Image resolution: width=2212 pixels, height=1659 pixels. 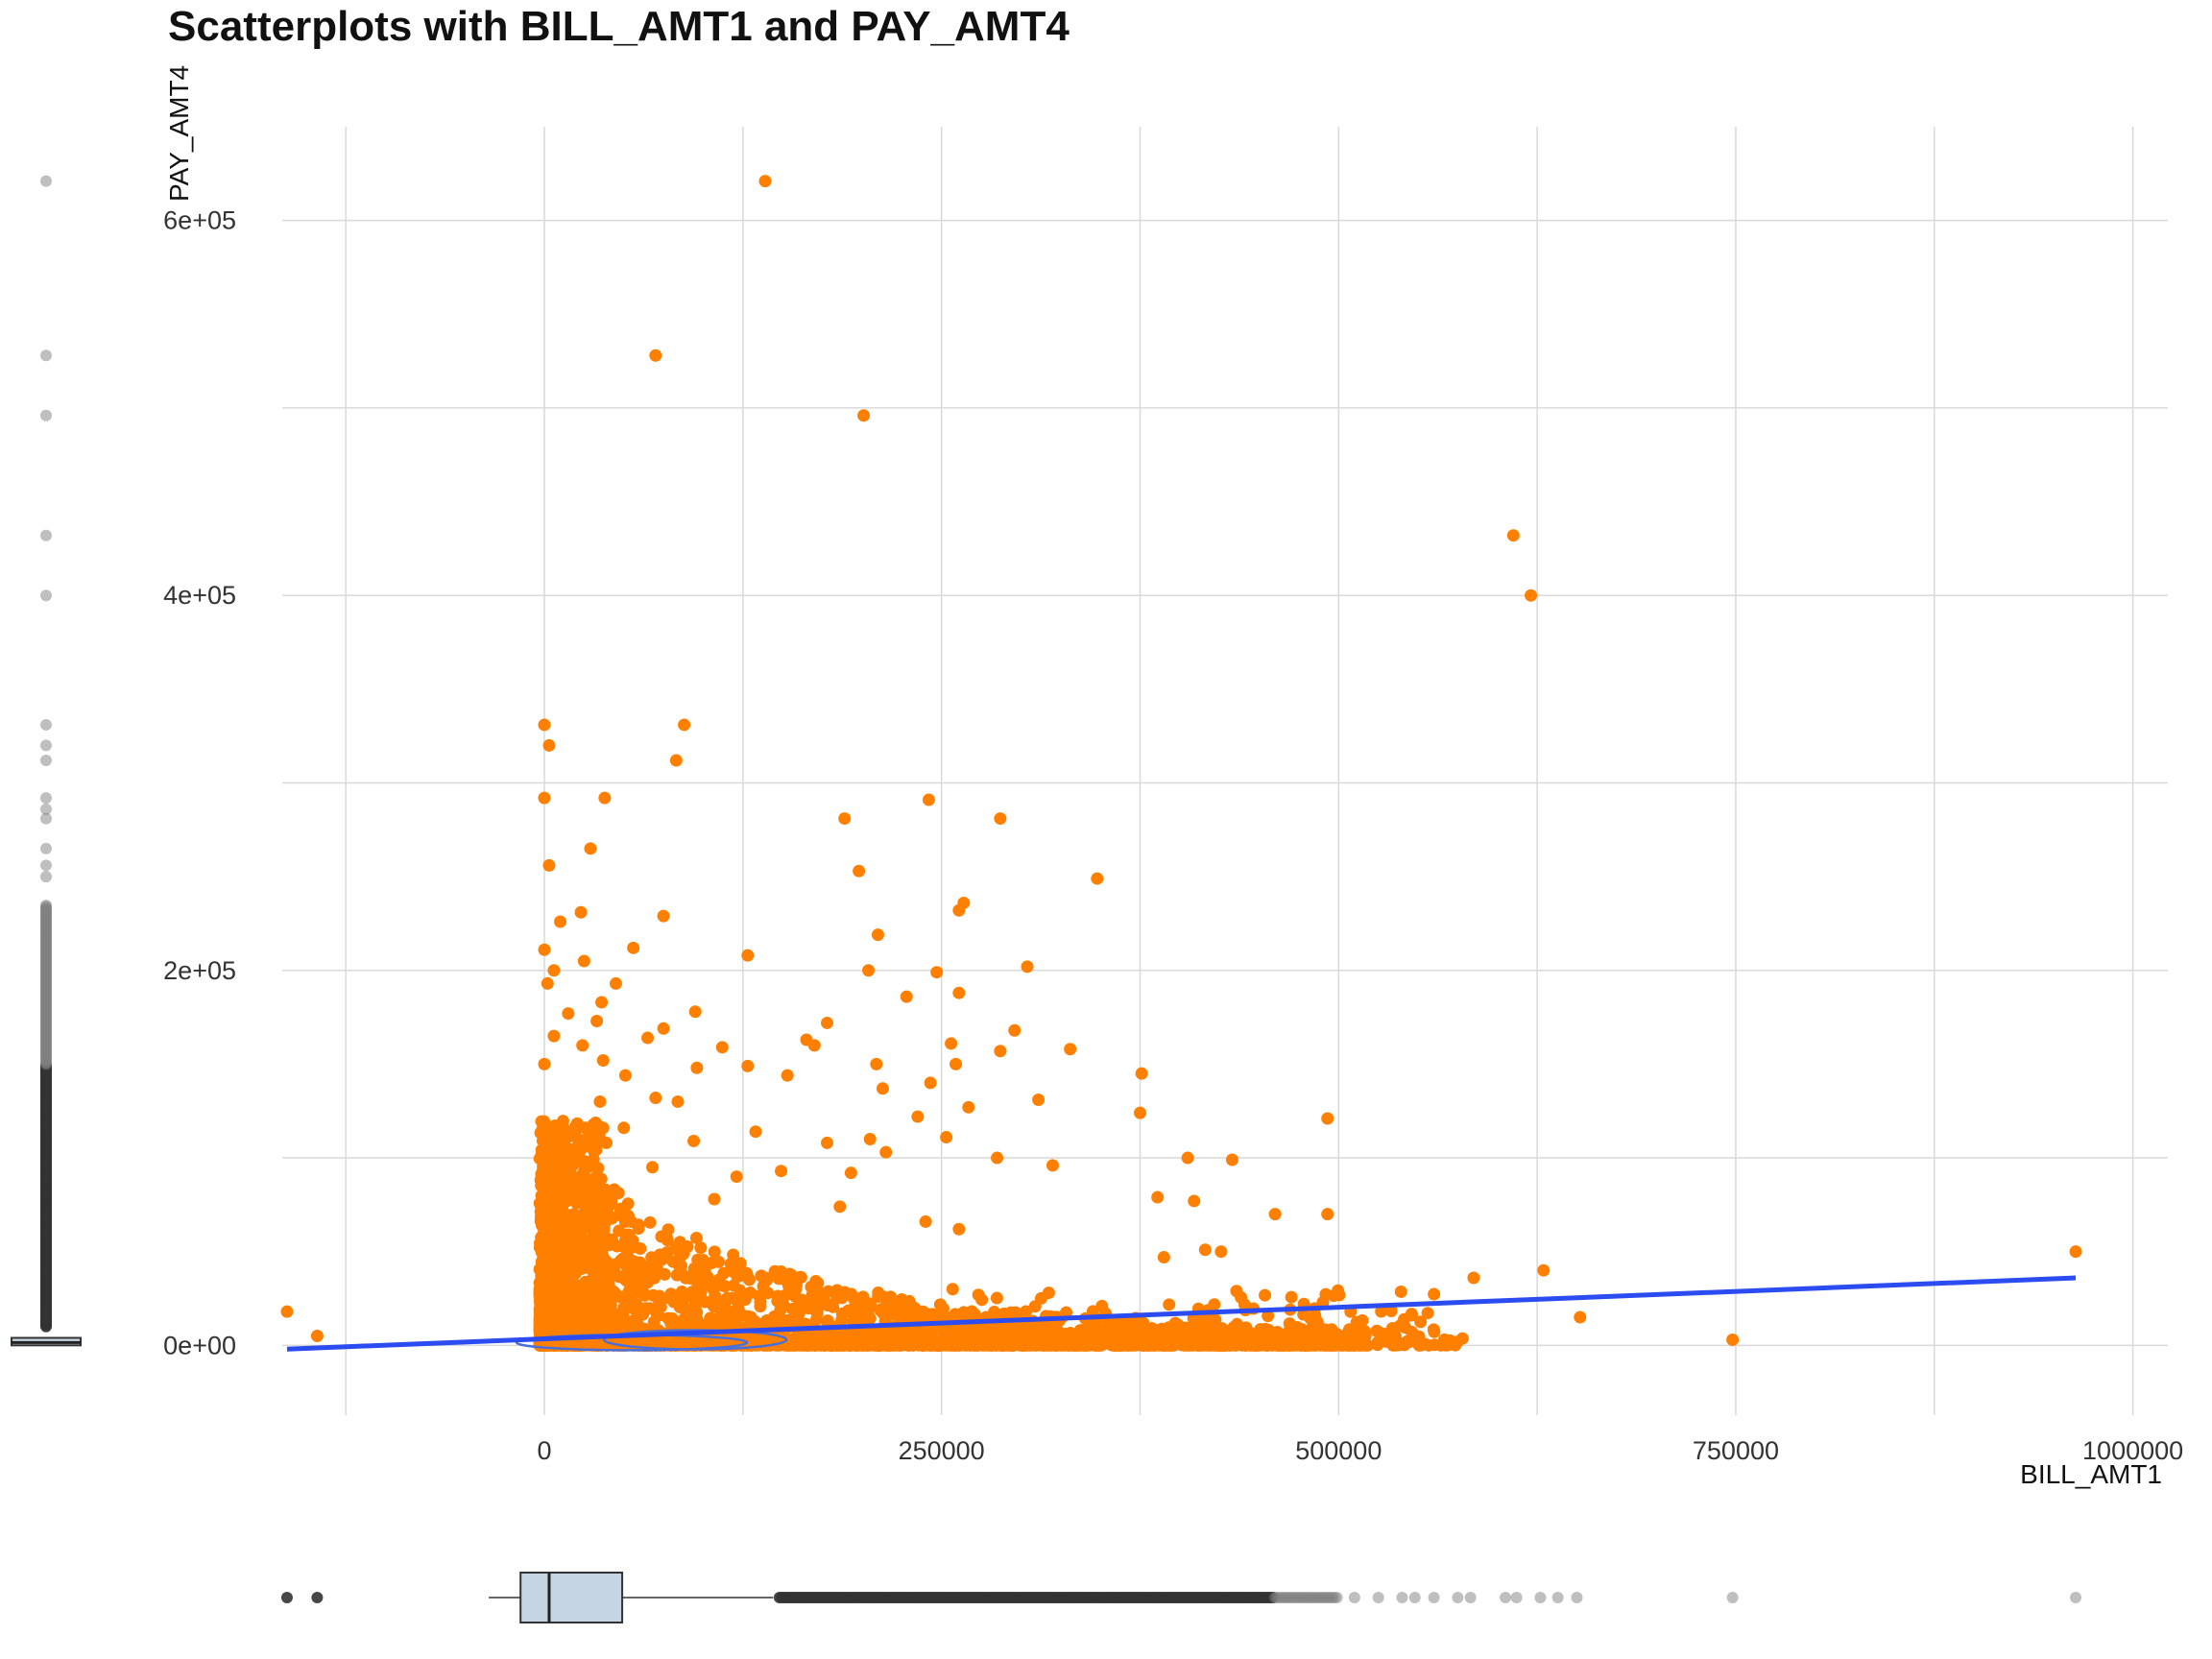 I want to click on y-tick-label: 4e+05, so click(x=199, y=596).